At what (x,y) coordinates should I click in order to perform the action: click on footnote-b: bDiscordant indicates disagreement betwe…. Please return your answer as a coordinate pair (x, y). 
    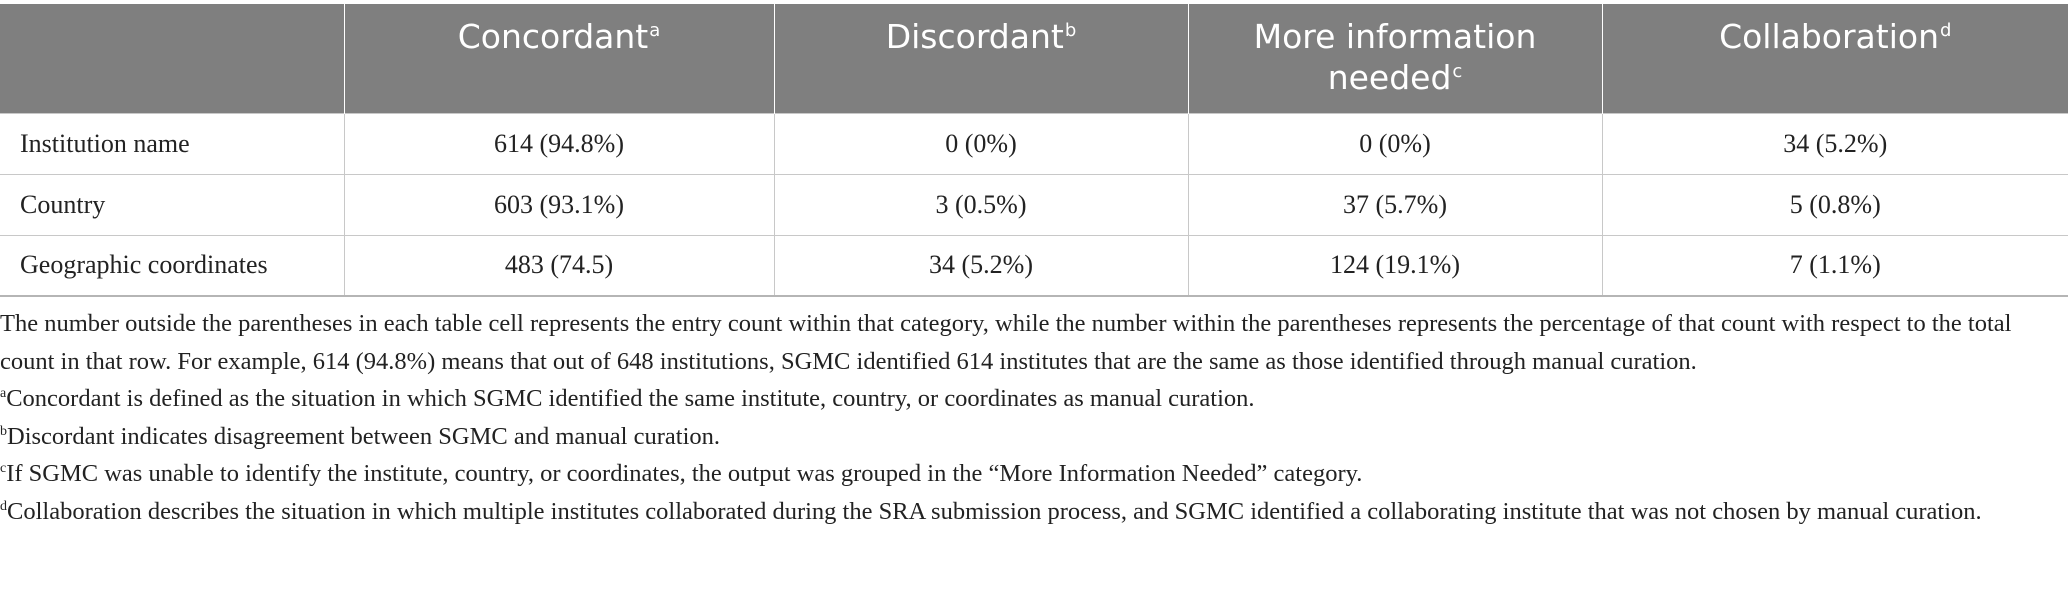
    Looking at the image, I should click on (1030, 437).